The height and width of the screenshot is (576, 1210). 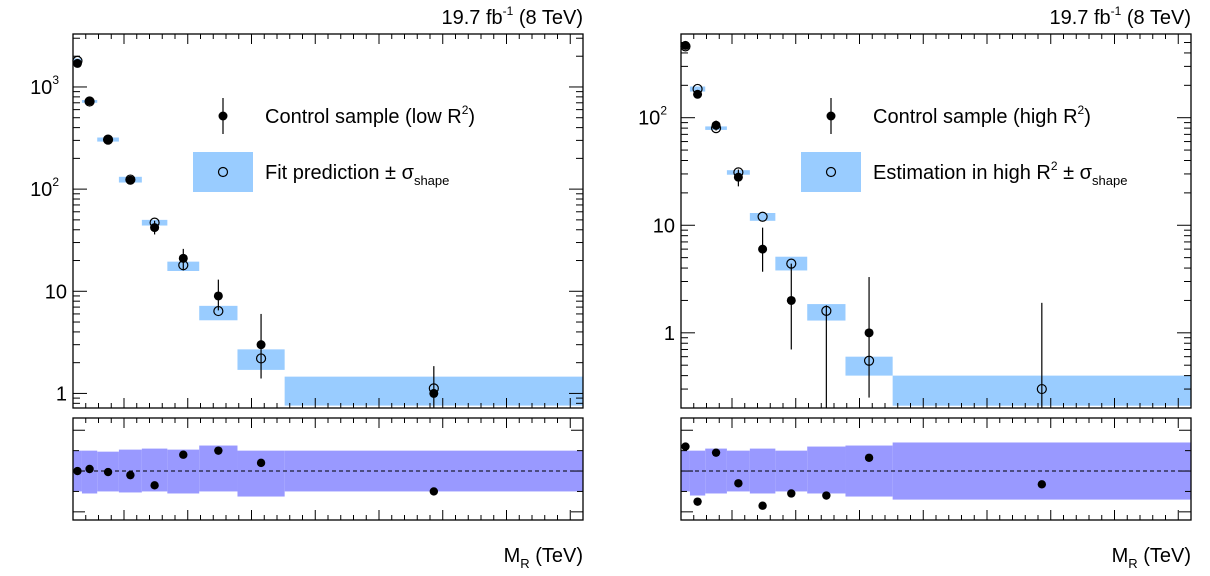 What do you see at coordinates (340, 173) in the screenshot?
I see `legend-text: Fit prediction ± σ` at bounding box center [340, 173].